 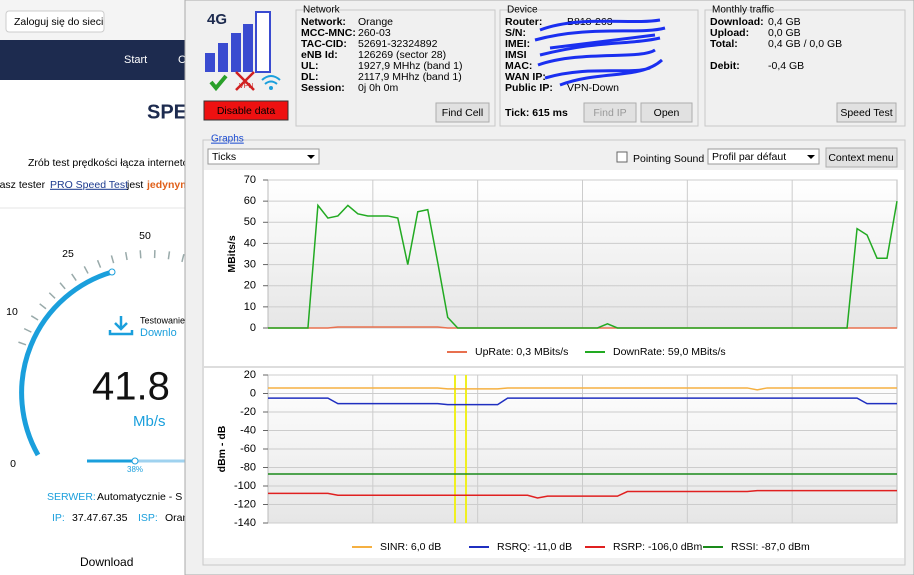 I want to click on download-icon, so click(x=121, y=326).